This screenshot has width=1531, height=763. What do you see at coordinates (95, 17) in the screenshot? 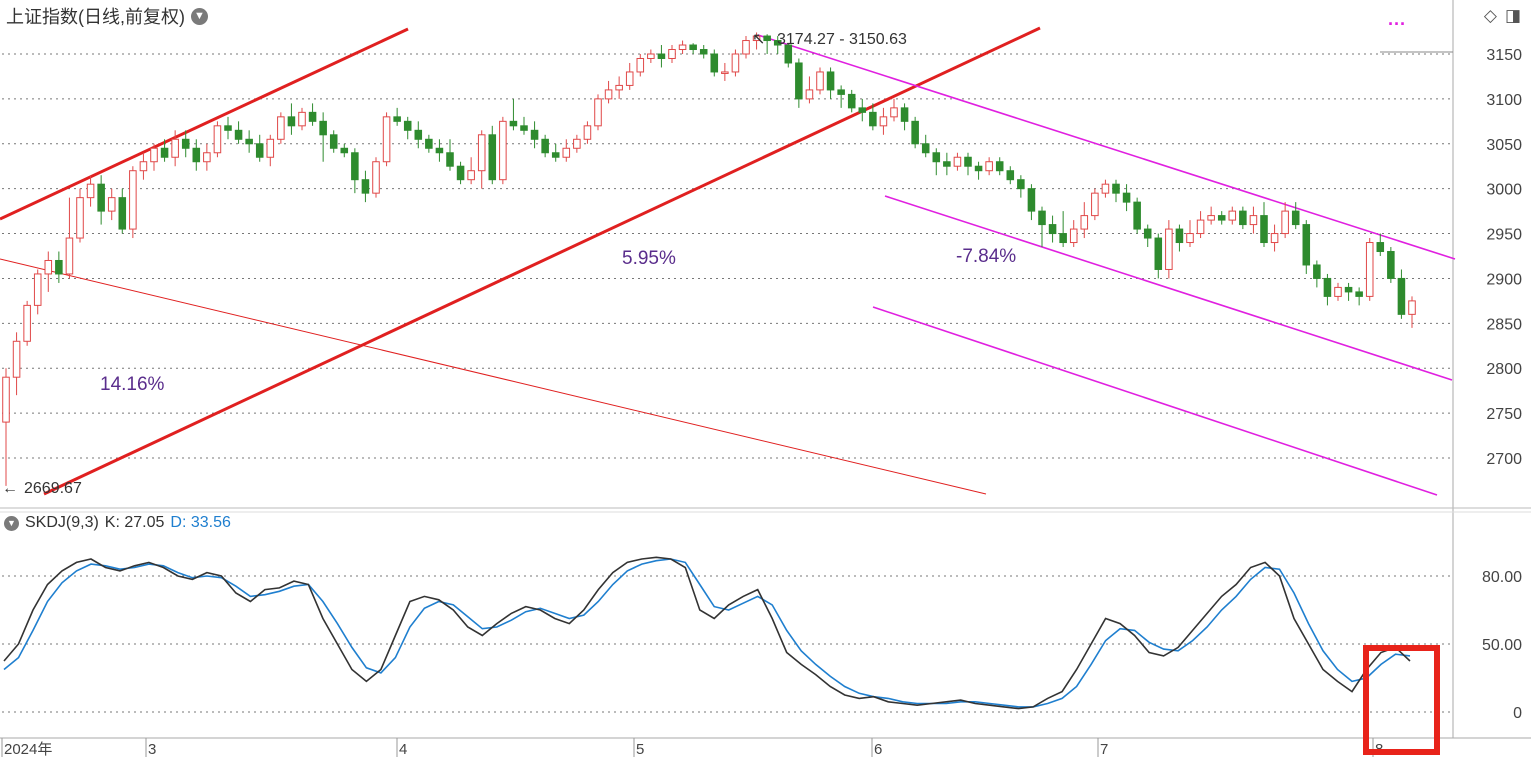
I see `chart-title: 上证指数(日线,前复权)` at bounding box center [95, 17].